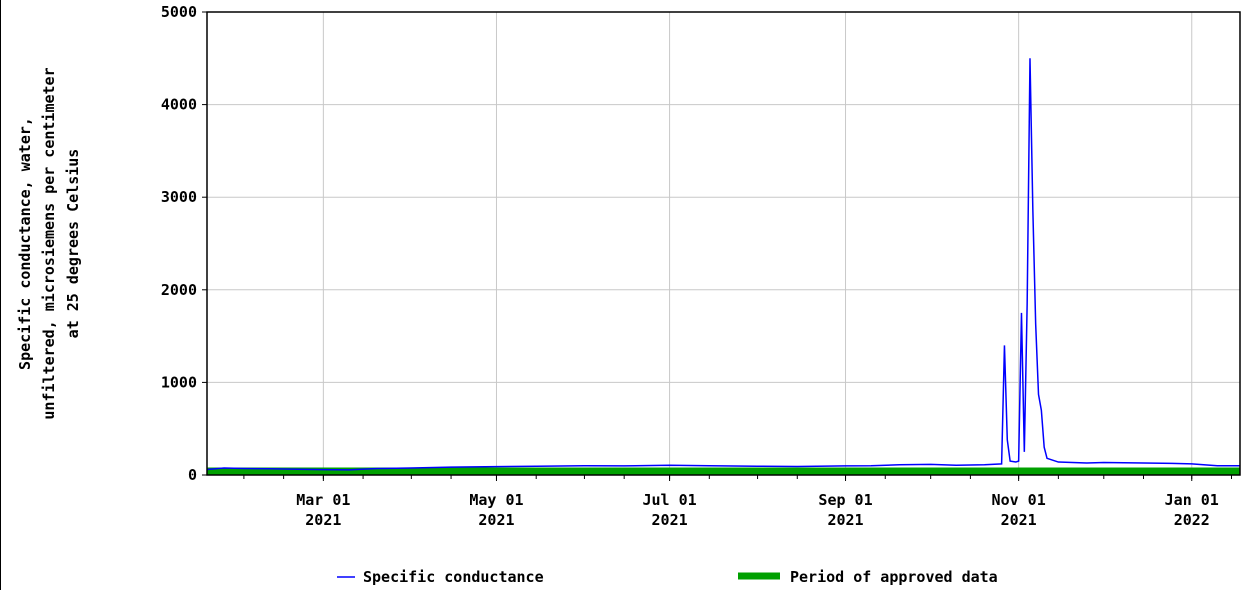 The height and width of the screenshot is (590, 1255). What do you see at coordinates (179, 382) in the screenshot?
I see `y-tick-label: 1000` at bounding box center [179, 382].